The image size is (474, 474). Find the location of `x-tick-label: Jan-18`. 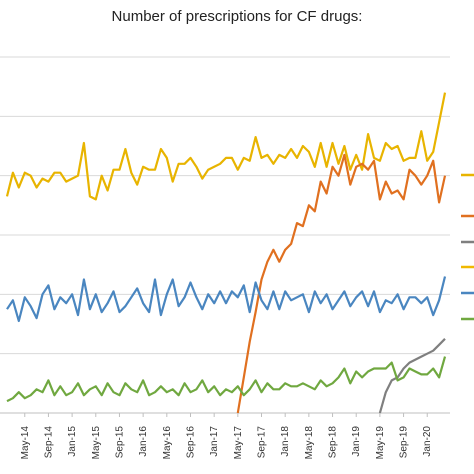

x-tick-label: Jan-18 is located at coordinates (285, 441).